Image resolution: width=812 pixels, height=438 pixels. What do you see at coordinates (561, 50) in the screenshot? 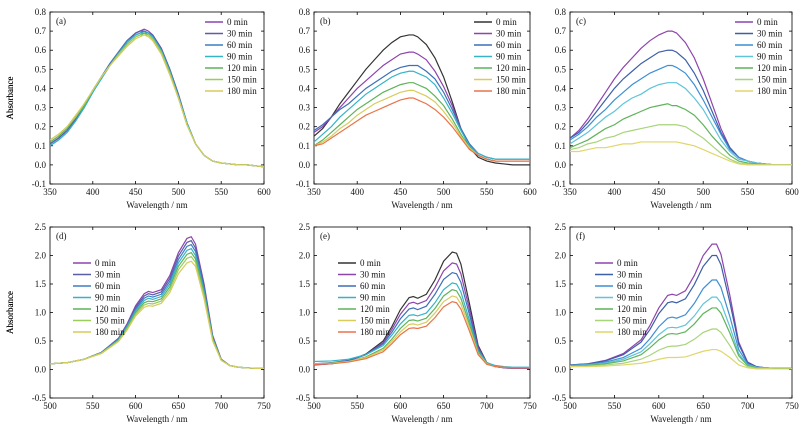
I see `y-tick-label: 0.6` at bounding box center [561, 50].